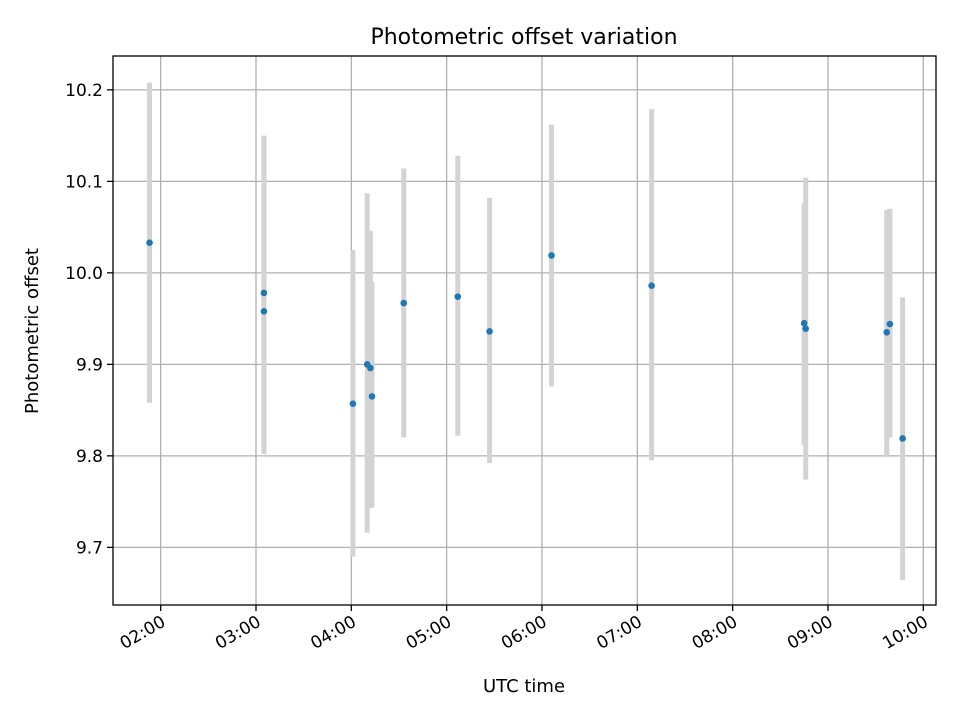  I want to click on chart-title: Photometric offset variation, so click(523, 37).